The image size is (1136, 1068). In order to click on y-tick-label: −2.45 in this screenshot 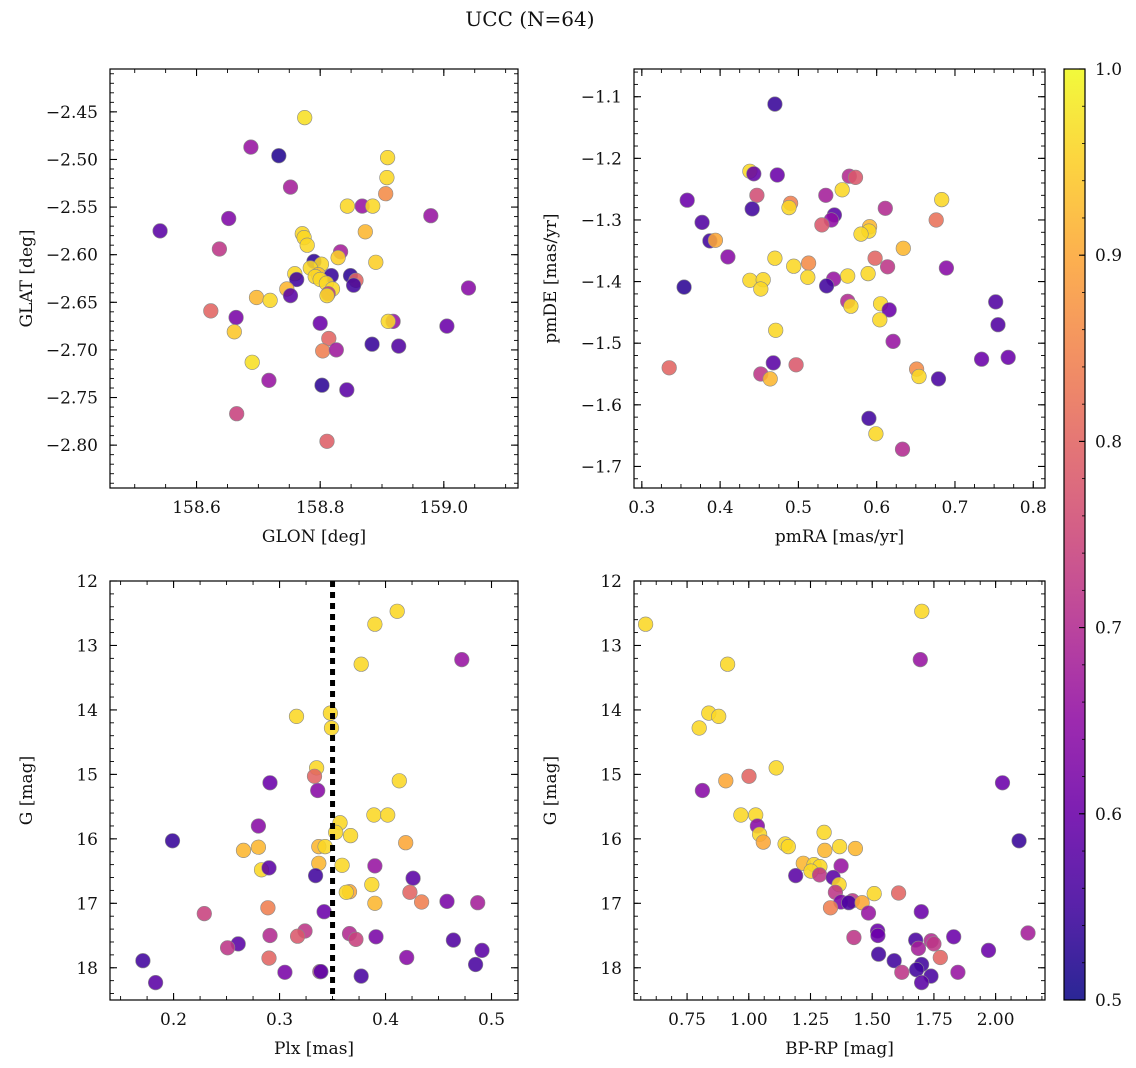, I will do `click(72, 113)`.